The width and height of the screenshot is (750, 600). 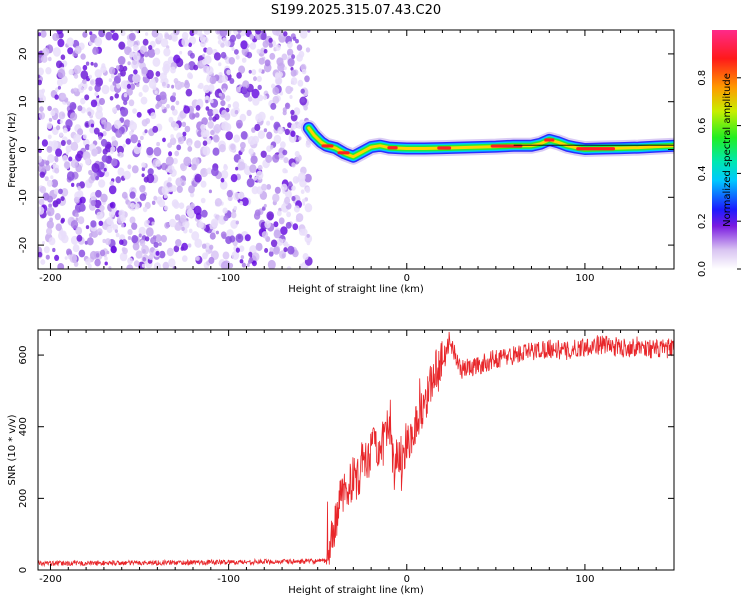 I want to click on y-tick-label: 0, so click(x=23, y=149).